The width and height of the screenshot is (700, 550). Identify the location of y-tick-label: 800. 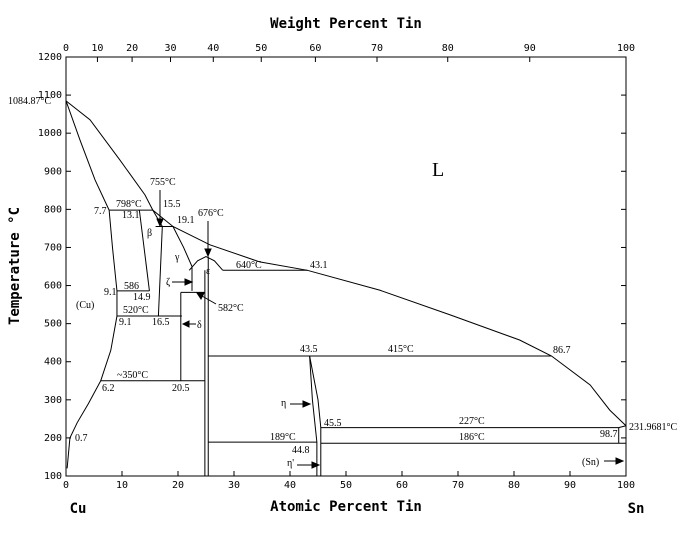
(53, 209).